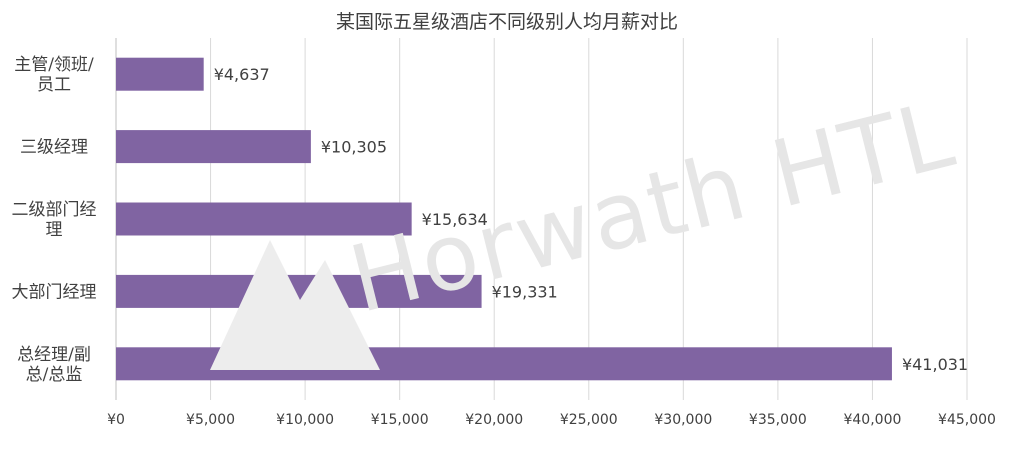  Describe the element at coordinates (54, 220) in the screenshot. I see `category-label: 二级部门经理` at that location.